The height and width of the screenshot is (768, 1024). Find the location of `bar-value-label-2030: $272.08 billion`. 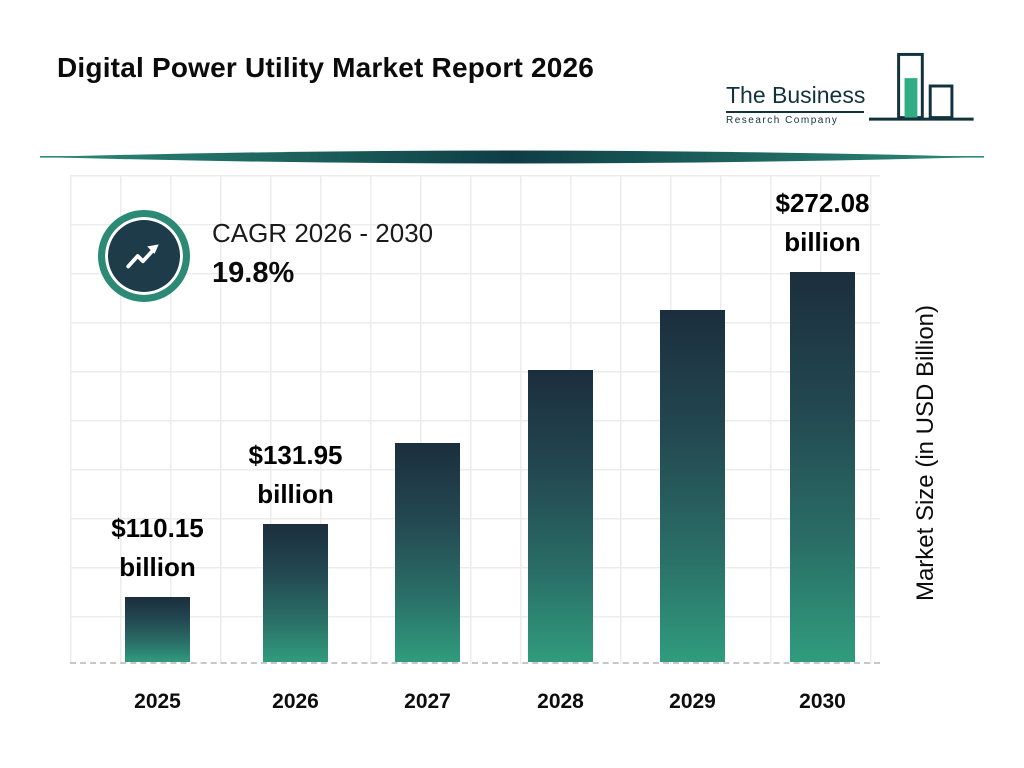

bar-value-label-2030: $272.08 billion is located at coordinates (822, 222).